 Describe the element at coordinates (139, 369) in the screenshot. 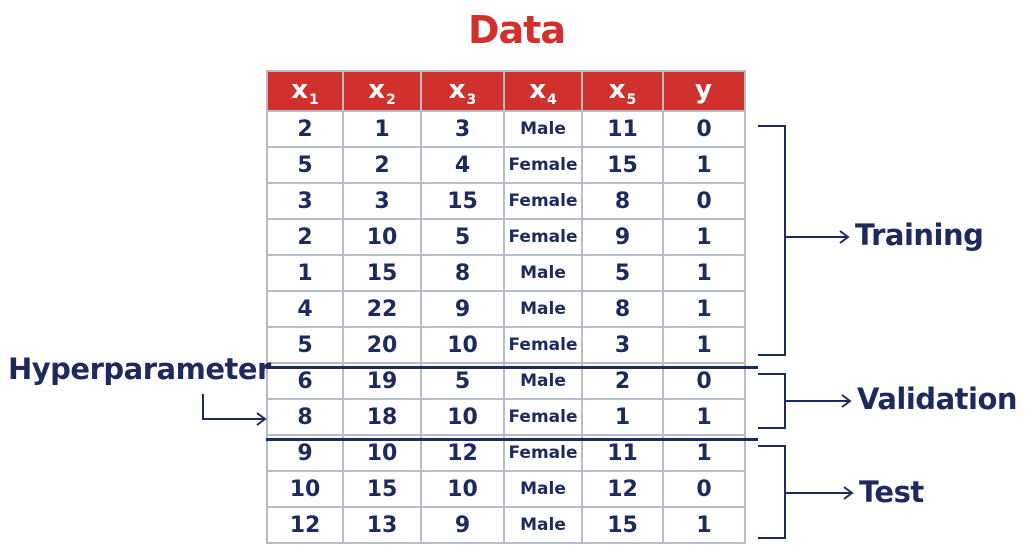

I see `hyperparameter-label: Hyperparameter` at that location.